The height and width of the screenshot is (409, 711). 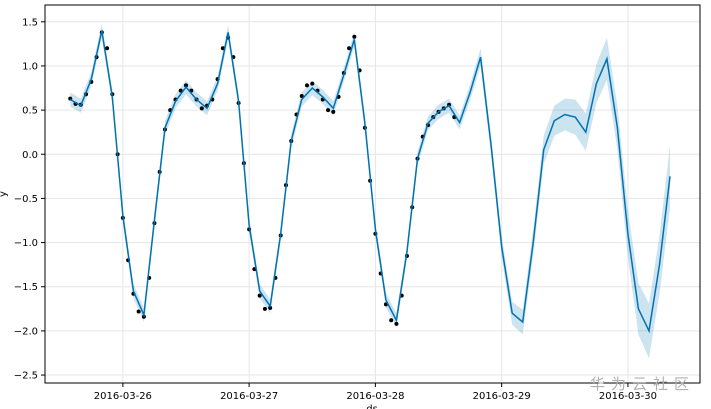 I want to click on y-tick-label: −2.0, so click(x=26, y=331).